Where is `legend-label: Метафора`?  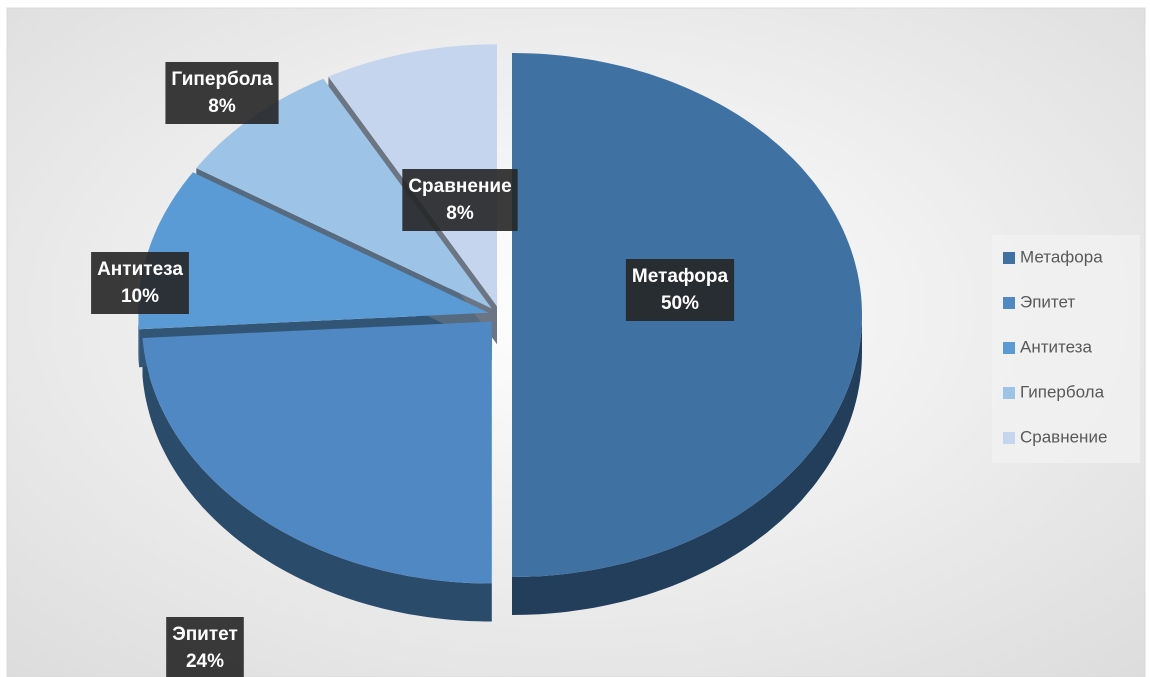 legend-label: Метафора is located at coordinates (1061, 256).